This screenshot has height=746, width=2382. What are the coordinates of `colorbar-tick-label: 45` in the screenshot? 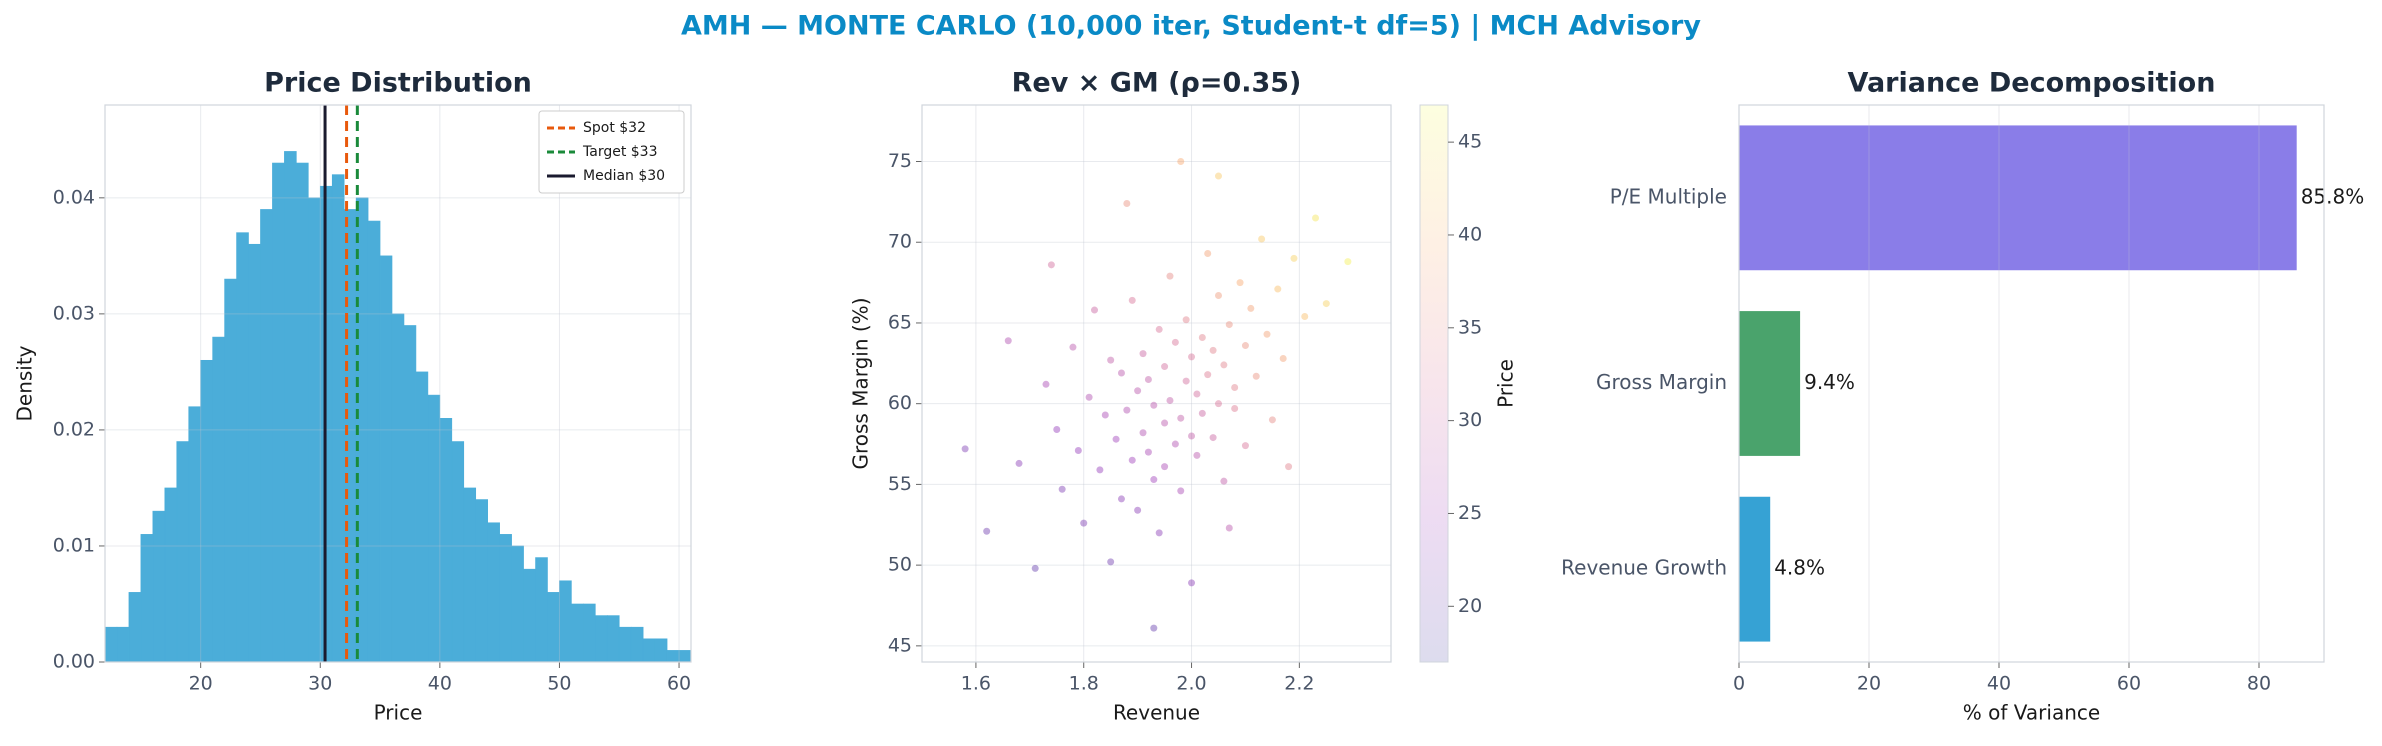 It's located at (1470, 142).